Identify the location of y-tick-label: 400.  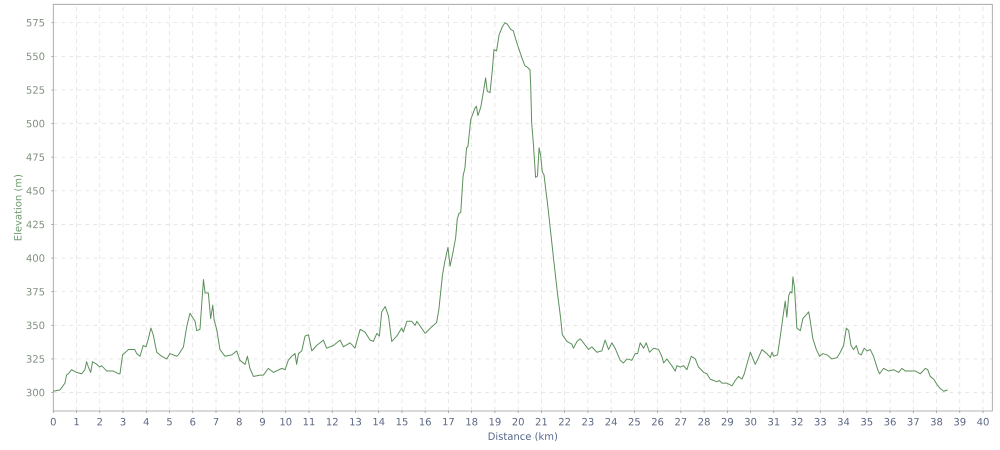
(35, 258).